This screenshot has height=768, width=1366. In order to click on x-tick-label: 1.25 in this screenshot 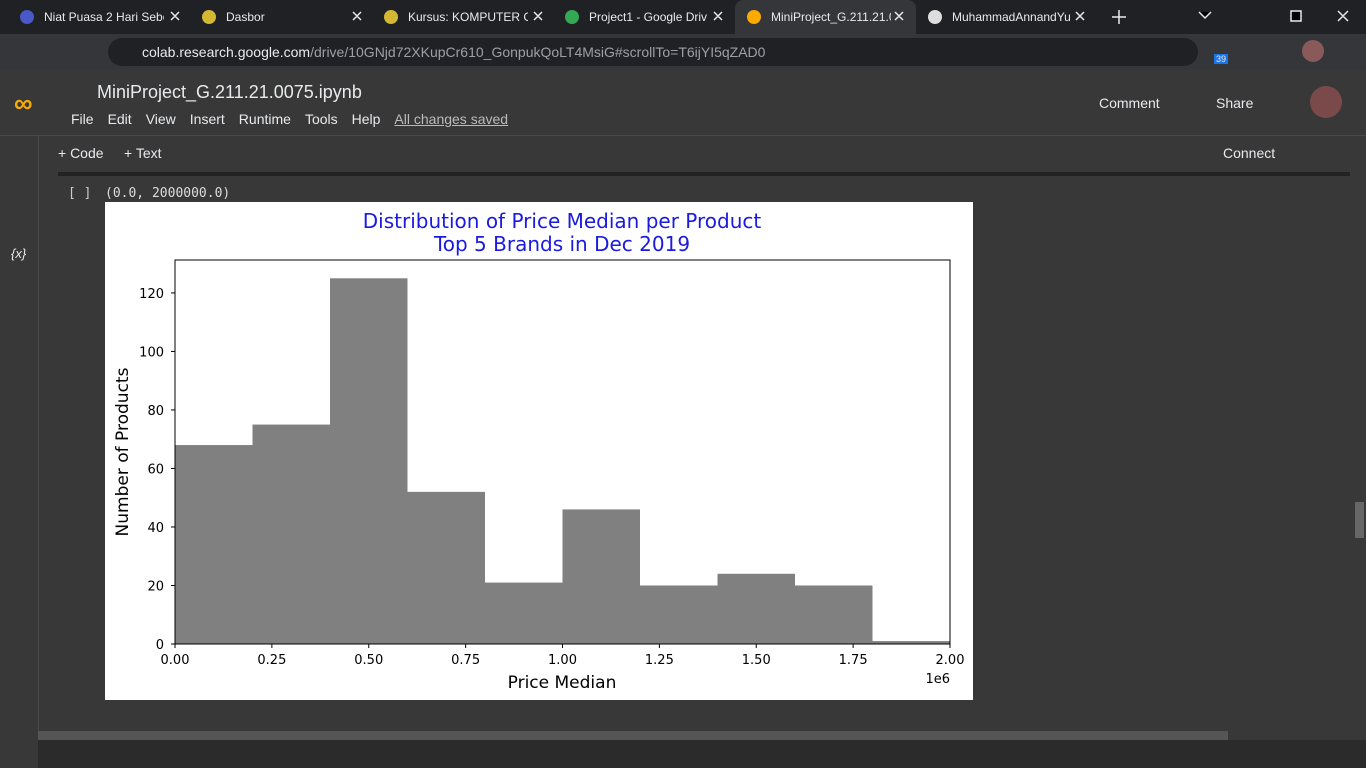, I will do `click(659, 660)`.